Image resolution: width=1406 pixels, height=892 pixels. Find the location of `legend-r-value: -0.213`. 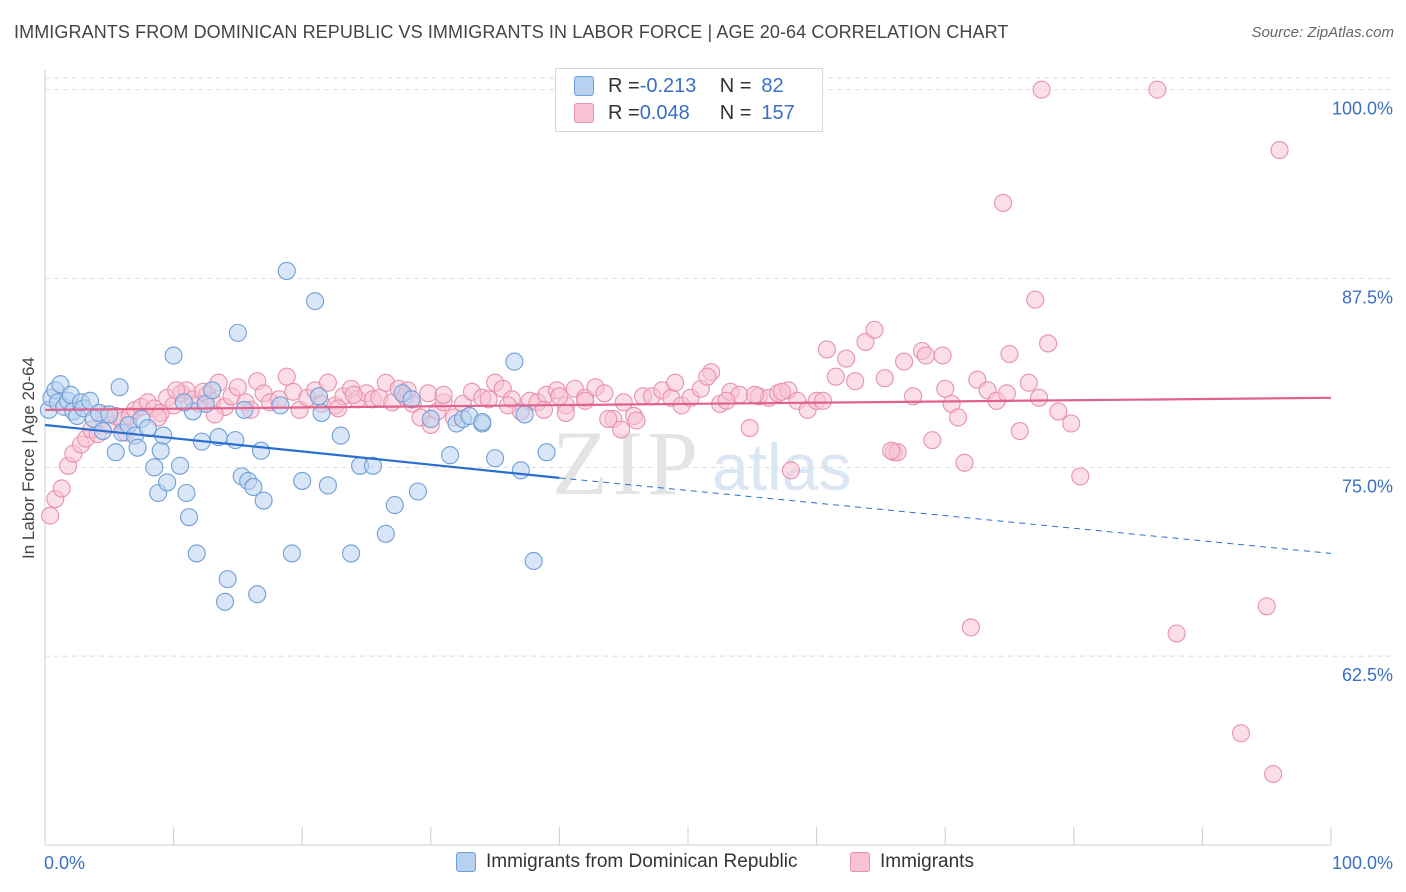

legend-r-value: -0.213 is located at coordinates (668, 85).